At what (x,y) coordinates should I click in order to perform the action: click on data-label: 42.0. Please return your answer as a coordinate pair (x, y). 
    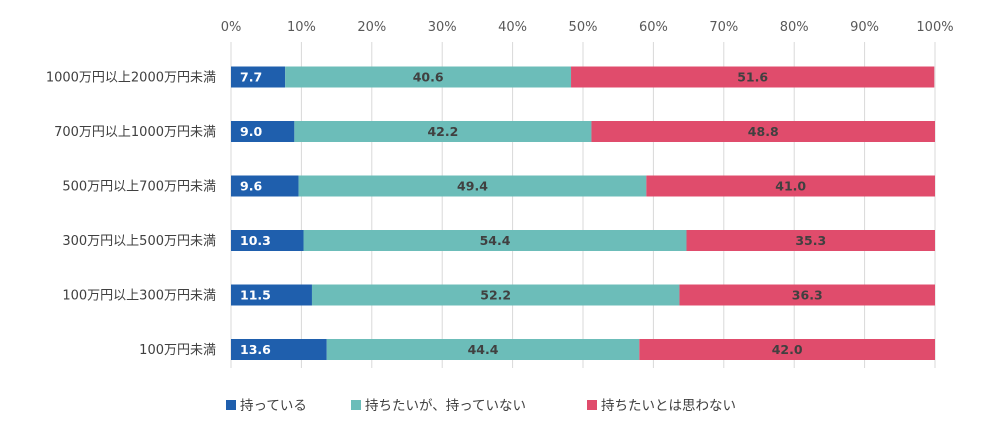
    Looking at the image, I should click on (787, 349).